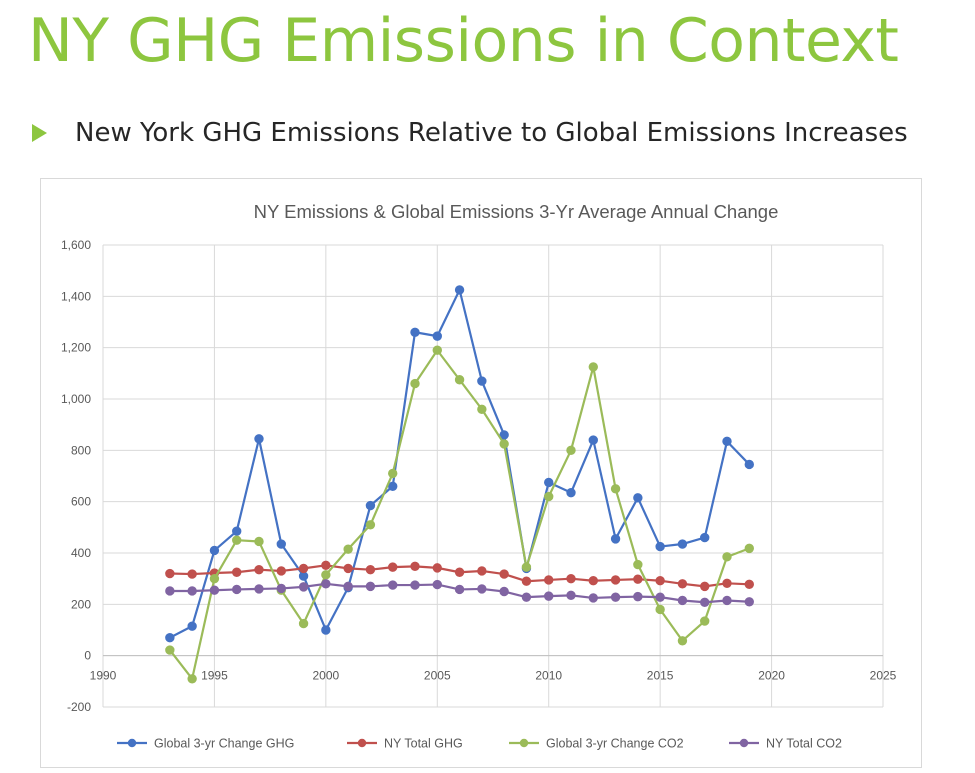 This screenshot has width=975, height=773. What do you see at coordinates (804, 744) in the screenshot?
I see `legend-label: NY Total CO2` at bounding box center [804, 744].